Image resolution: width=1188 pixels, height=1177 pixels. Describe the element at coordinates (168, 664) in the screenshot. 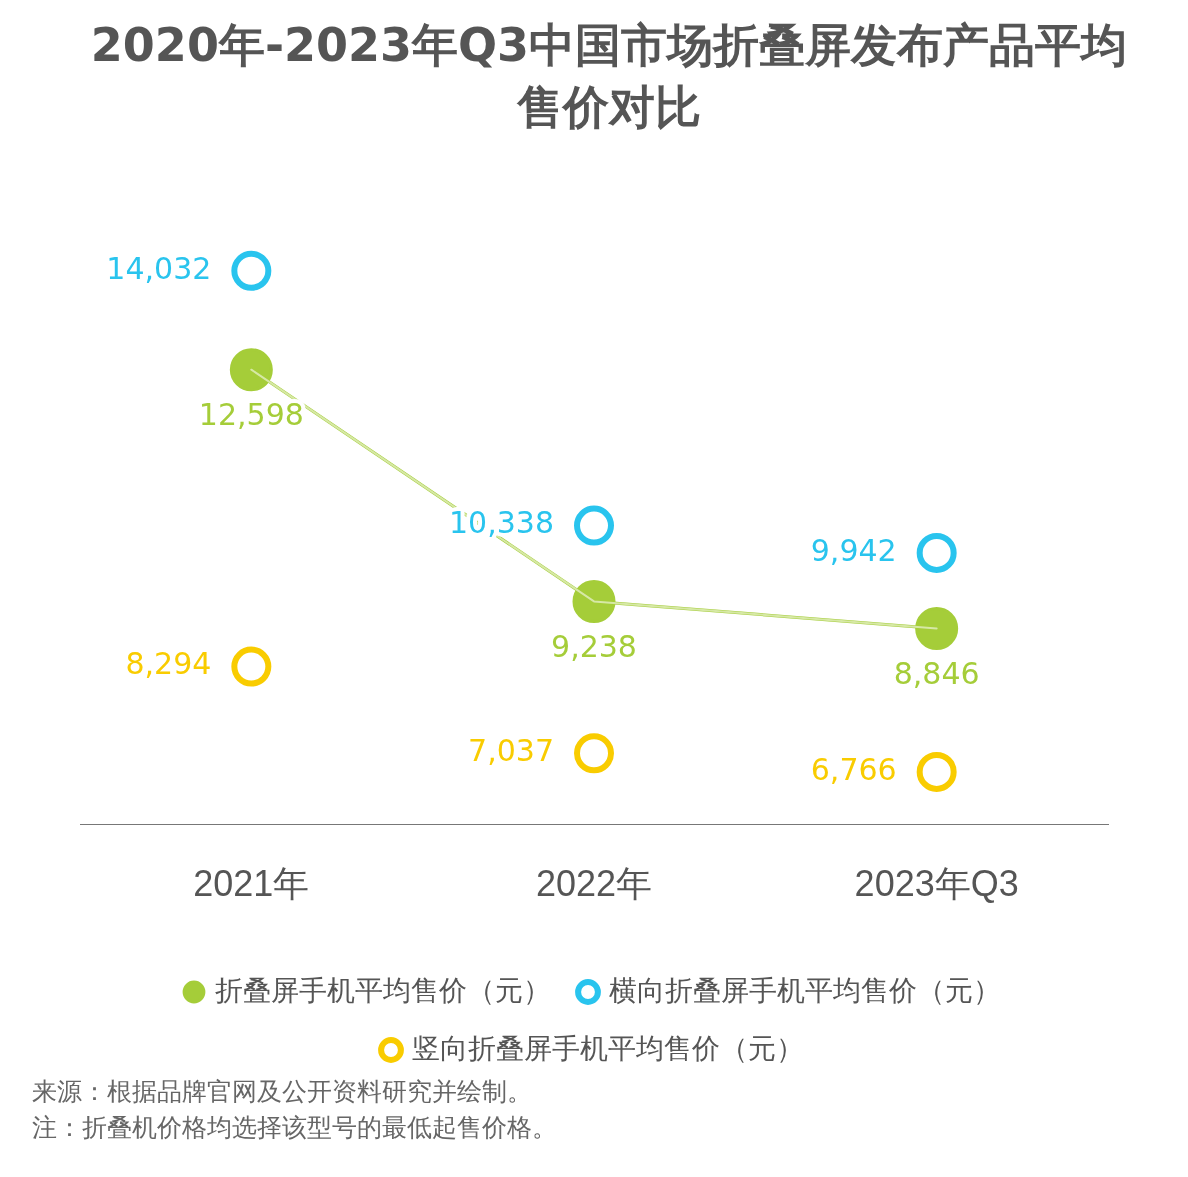

I see `data-label: 8,294` at that location.